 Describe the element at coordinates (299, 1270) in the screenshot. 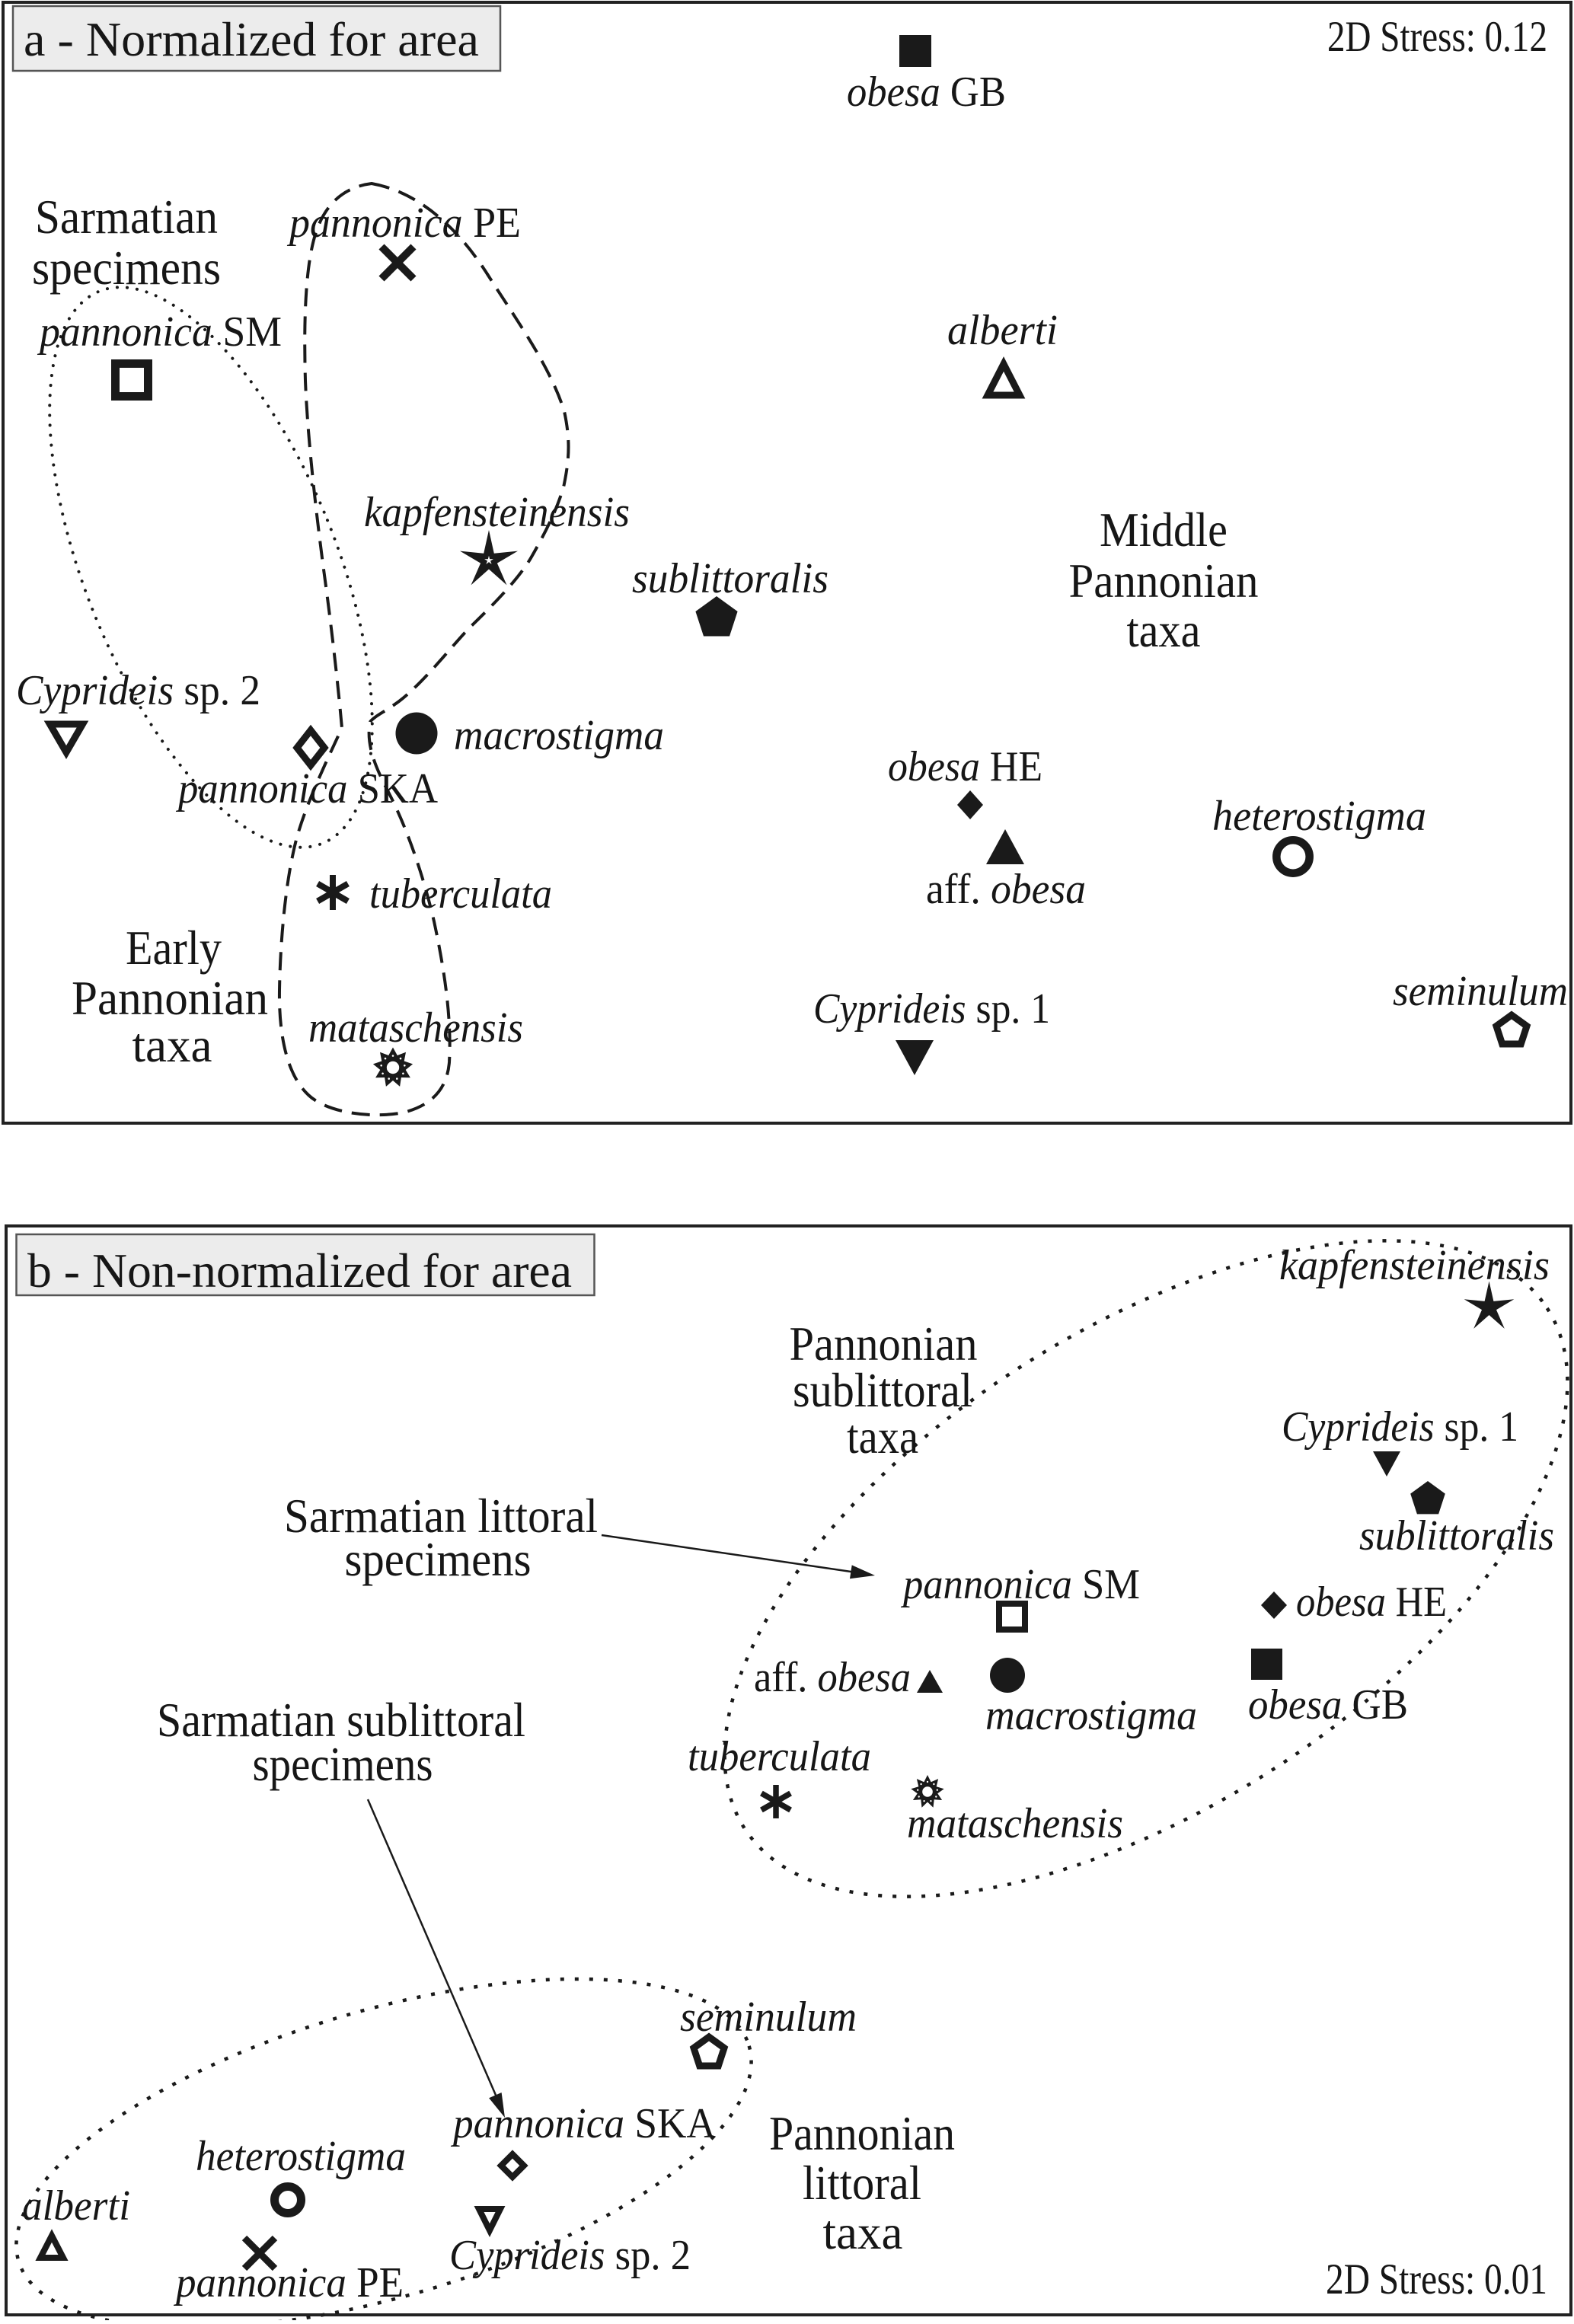

I see `svg-text: b - Non-normalized for area` at that location.